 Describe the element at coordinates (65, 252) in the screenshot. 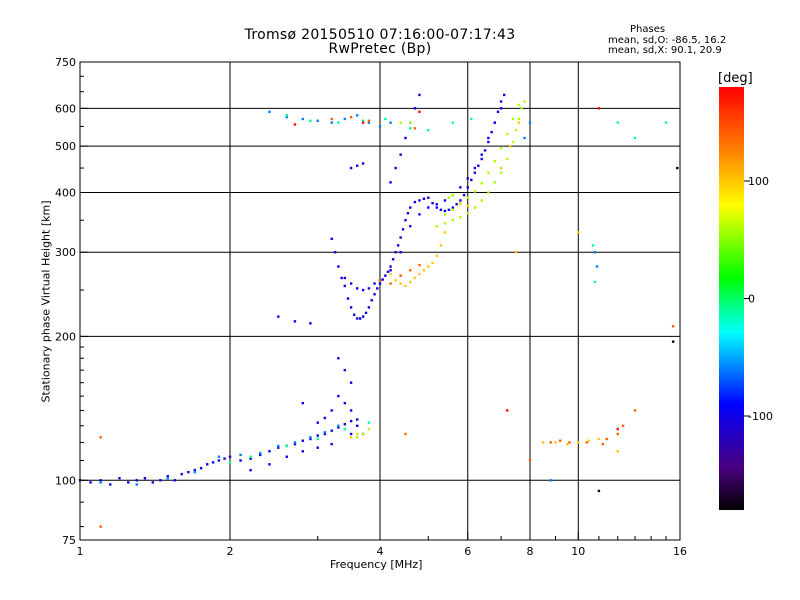

I see `y-tick-label: 300` at that location.